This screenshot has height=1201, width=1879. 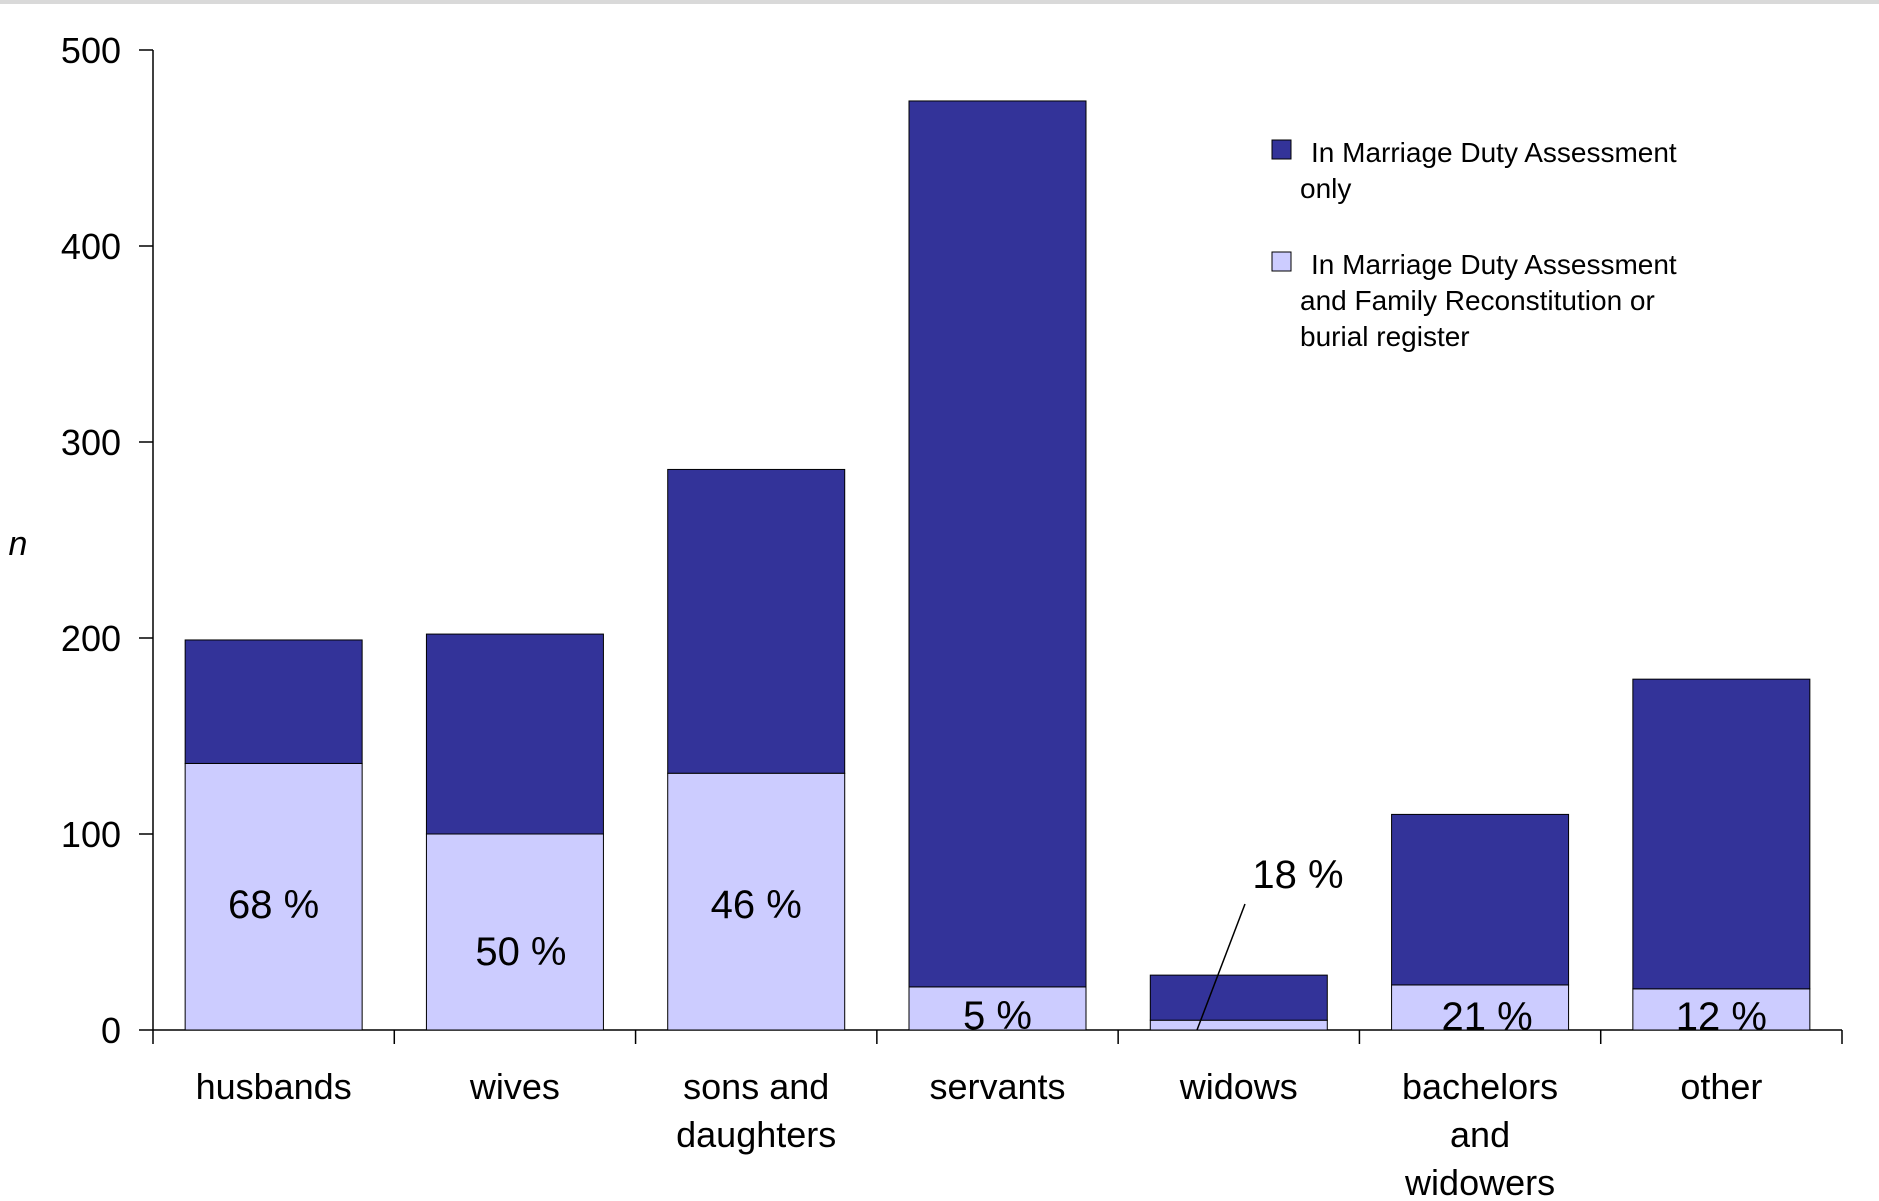 What do you see at coordinates (18, 544) in the screenshot?
I see `y-axis-label: n` at bounding box center [18, 544].